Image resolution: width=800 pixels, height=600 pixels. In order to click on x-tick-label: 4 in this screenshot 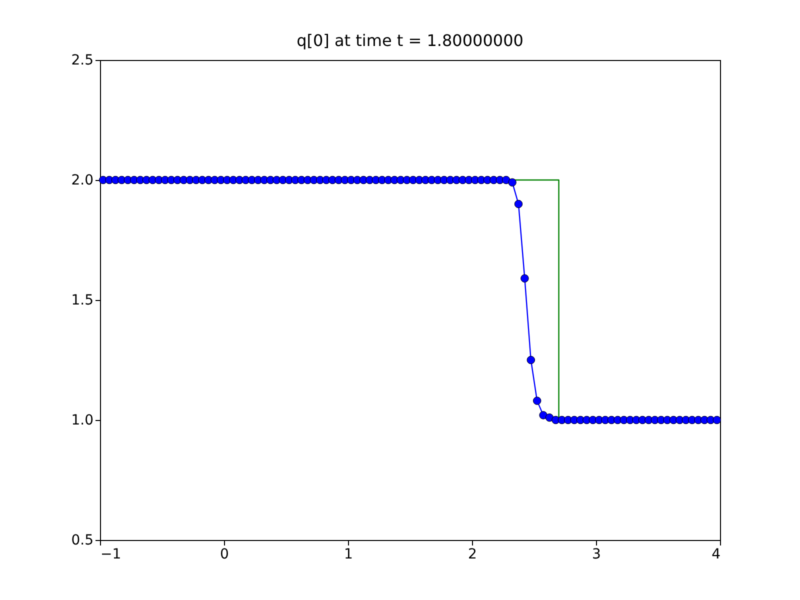, I will do `click(716, 554)`.